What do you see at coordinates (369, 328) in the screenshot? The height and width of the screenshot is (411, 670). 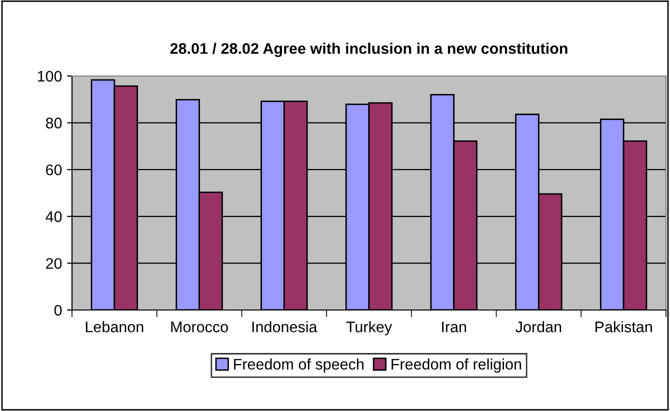 I see `x-tick-label: Turkey` at bounding box center [369, 328].